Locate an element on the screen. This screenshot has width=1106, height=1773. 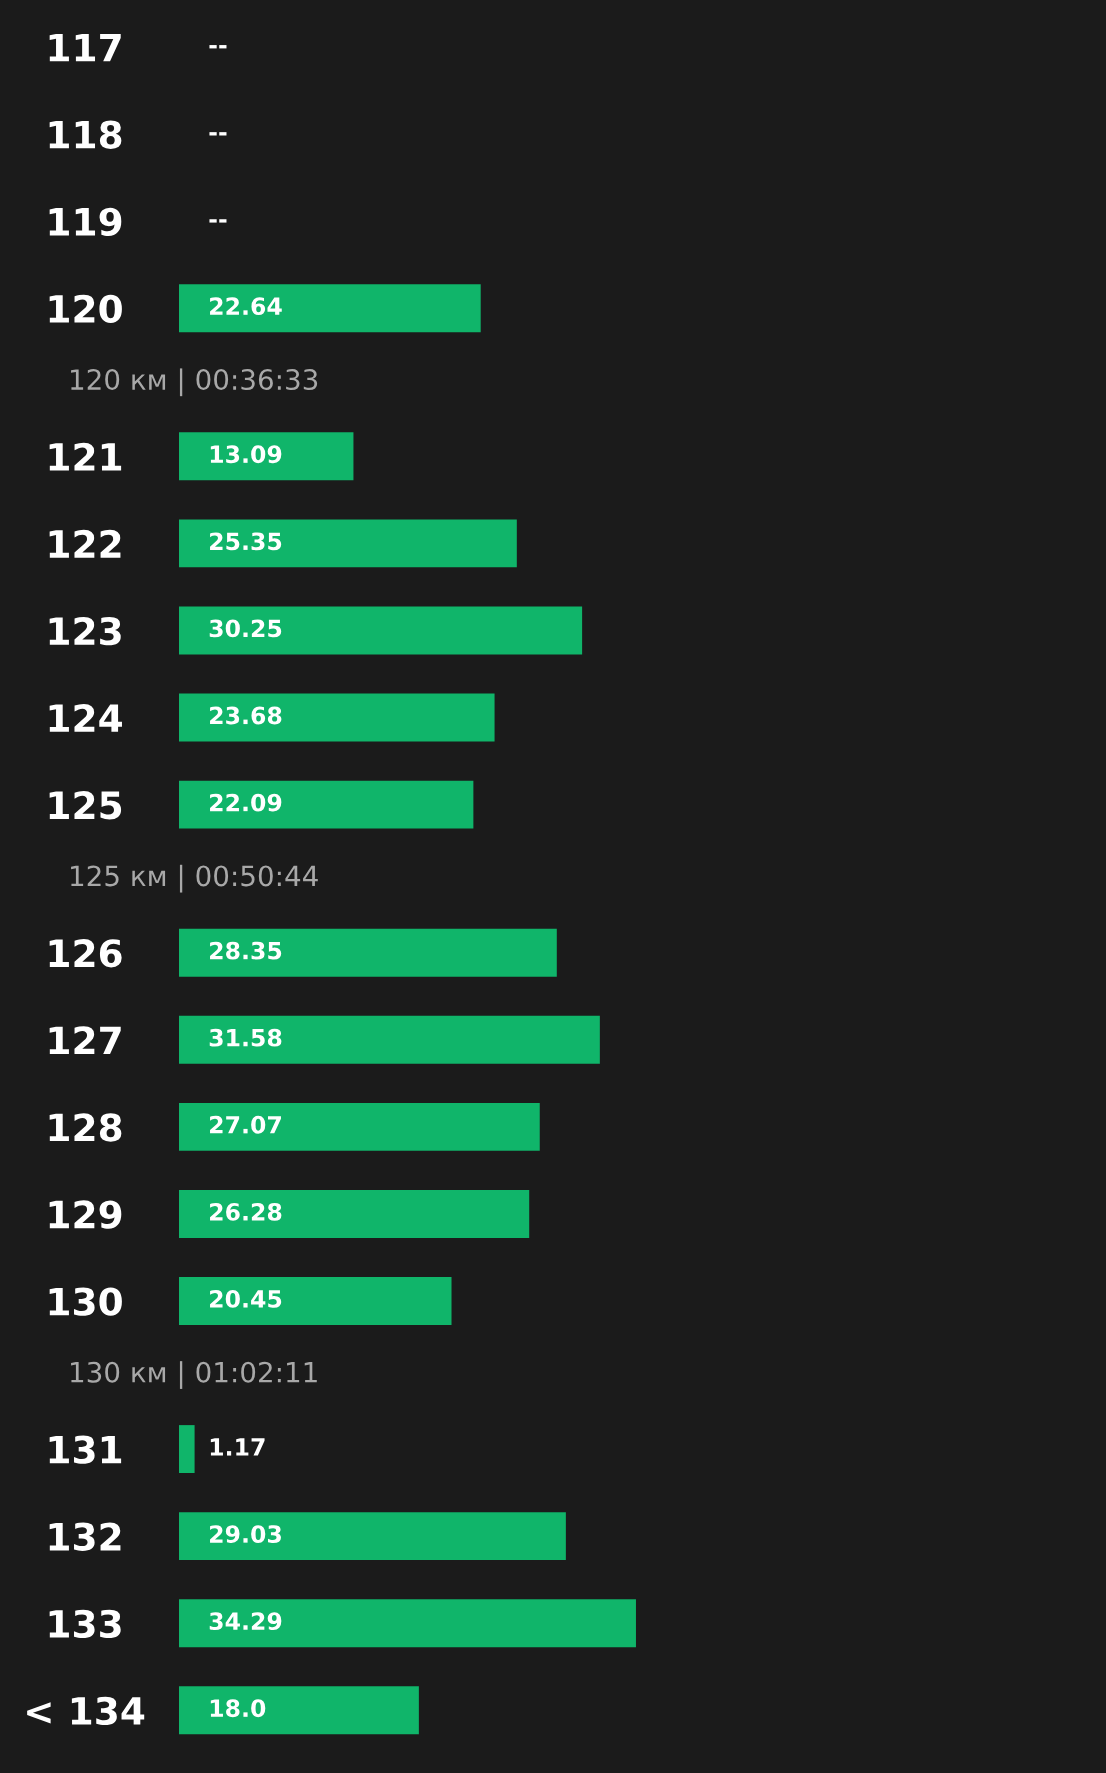
data-label: 20.45 is located at coordinates (246, 1299).